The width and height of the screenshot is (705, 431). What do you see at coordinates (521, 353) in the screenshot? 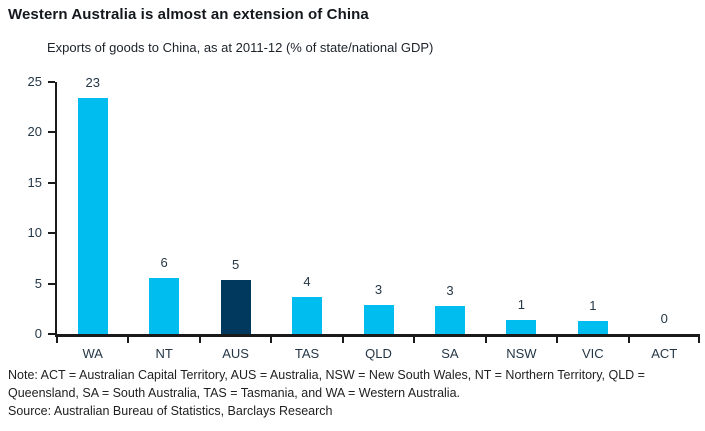
I see `x-category-label-nsw: NSW` at bounding box center [521, 353].